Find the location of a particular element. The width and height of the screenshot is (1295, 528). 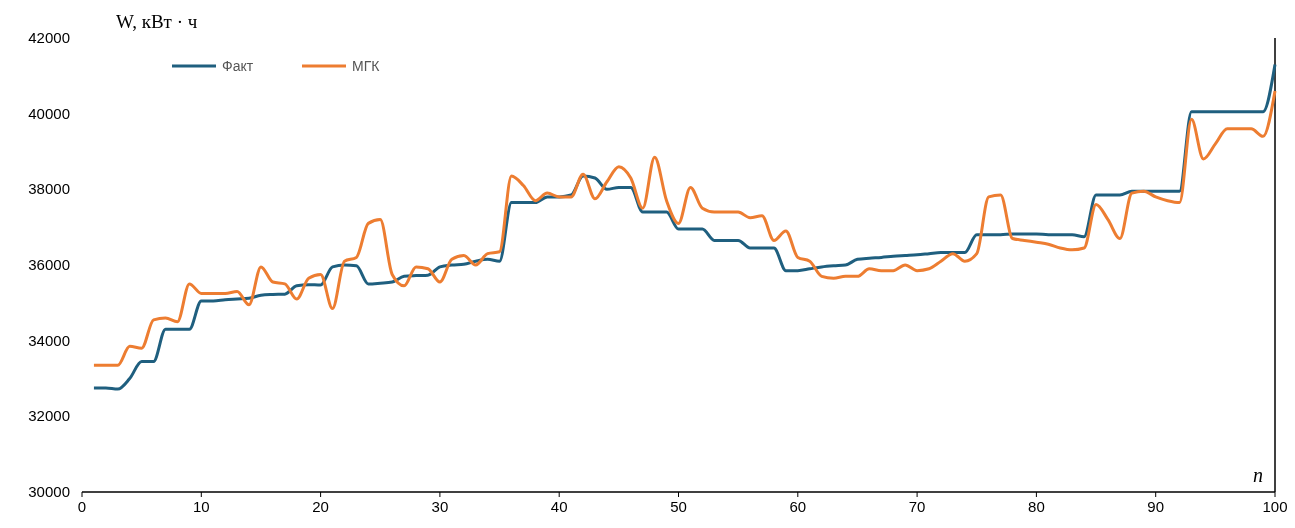

y-tick-label: 42000 is located at coordinates (49, 37).